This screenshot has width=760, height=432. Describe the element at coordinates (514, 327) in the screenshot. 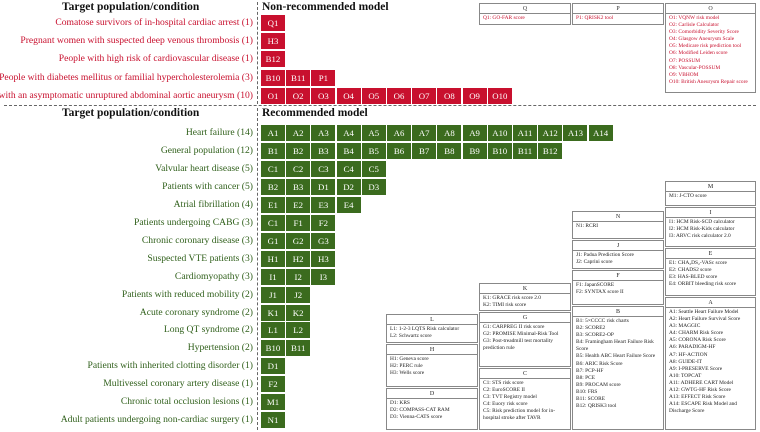

I see `legend-item: G1: CARPREG II risk score` at that location.